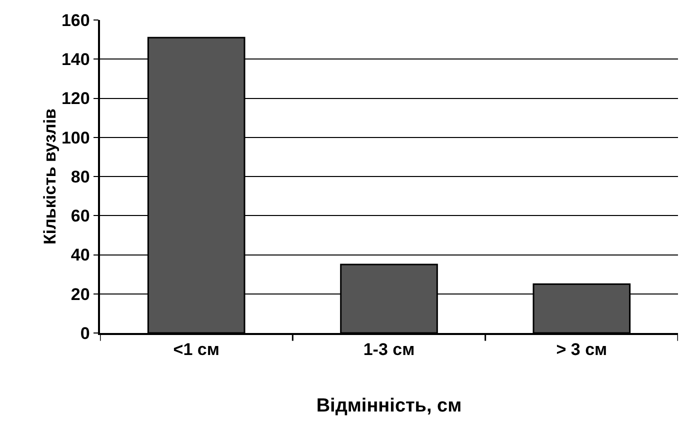 The height and width of the screenshot is (443, 698). What do you see at coordinates (75, 138) in the screenshot?
I see `y-tick-label: 100` at bounding box center [75, 138].